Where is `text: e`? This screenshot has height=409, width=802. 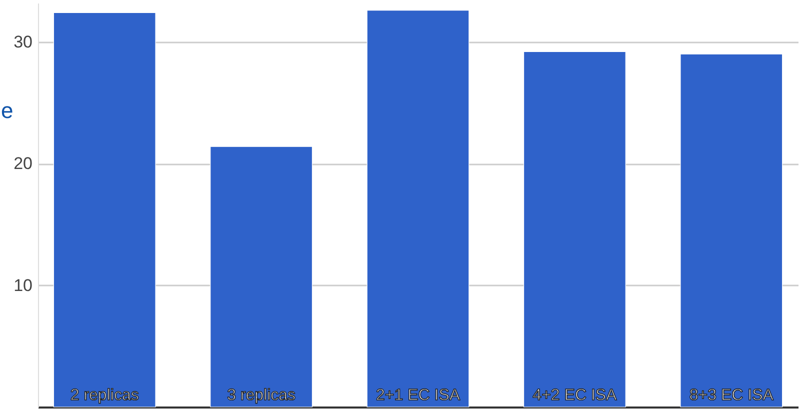 text: e is located at coordinates (7, 110).